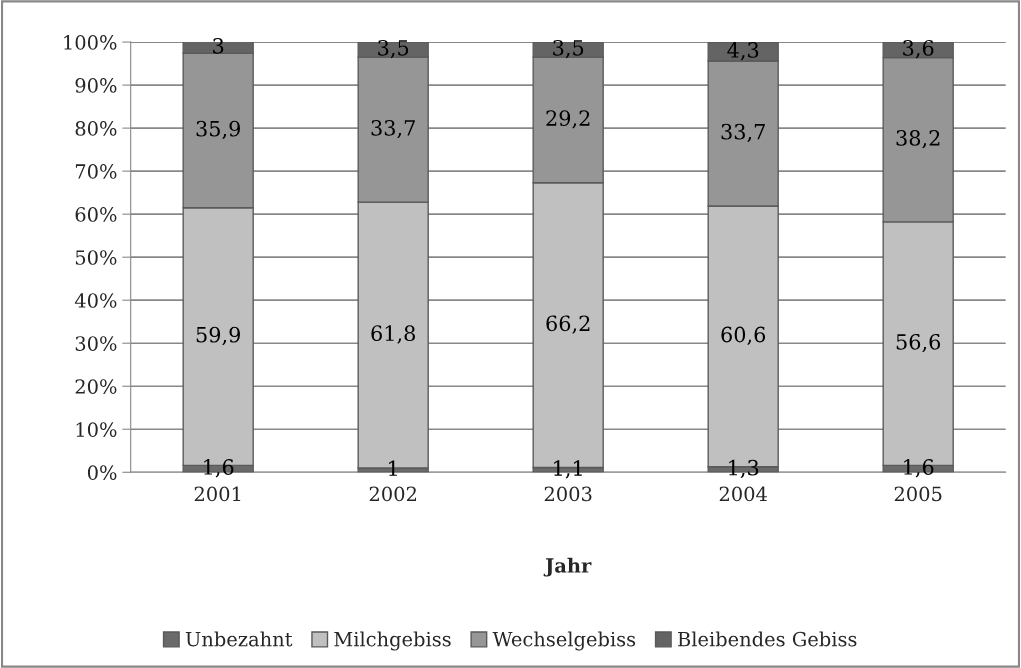 Image resolution: width=1021 pixels, height=668 pixels. I want to click on data-label: 38,2, so click(918, 139).